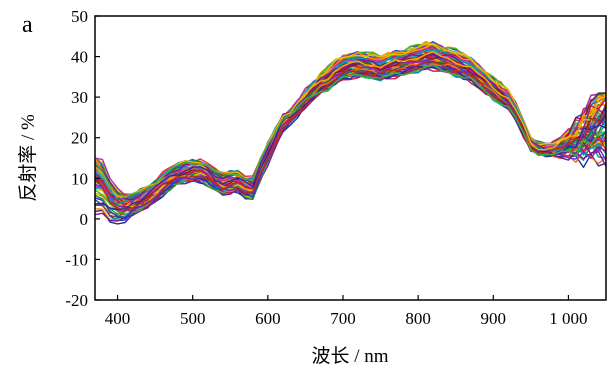  I want to click on x-tick-label: 900, so click(494, 318).